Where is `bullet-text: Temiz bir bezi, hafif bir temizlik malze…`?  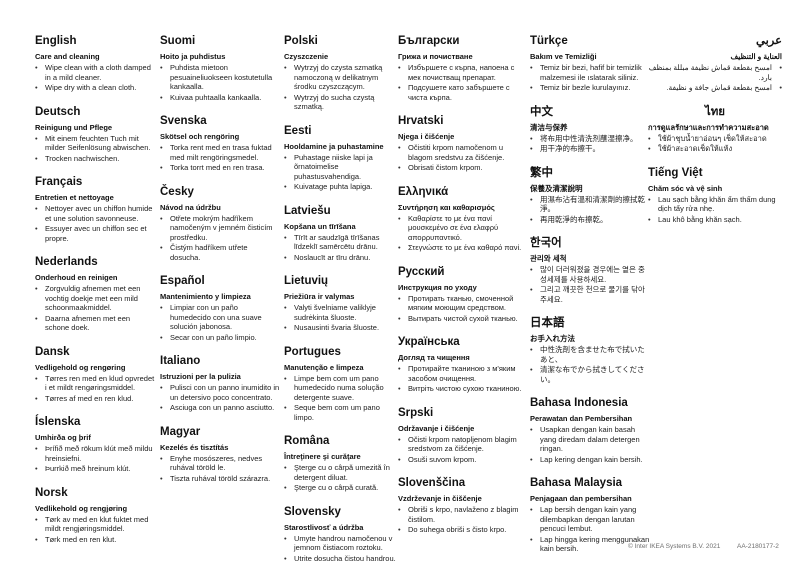
bullet-text: Temiz bir bezi, hafif bir temizlik malze… is located at coordinates (591, 72).